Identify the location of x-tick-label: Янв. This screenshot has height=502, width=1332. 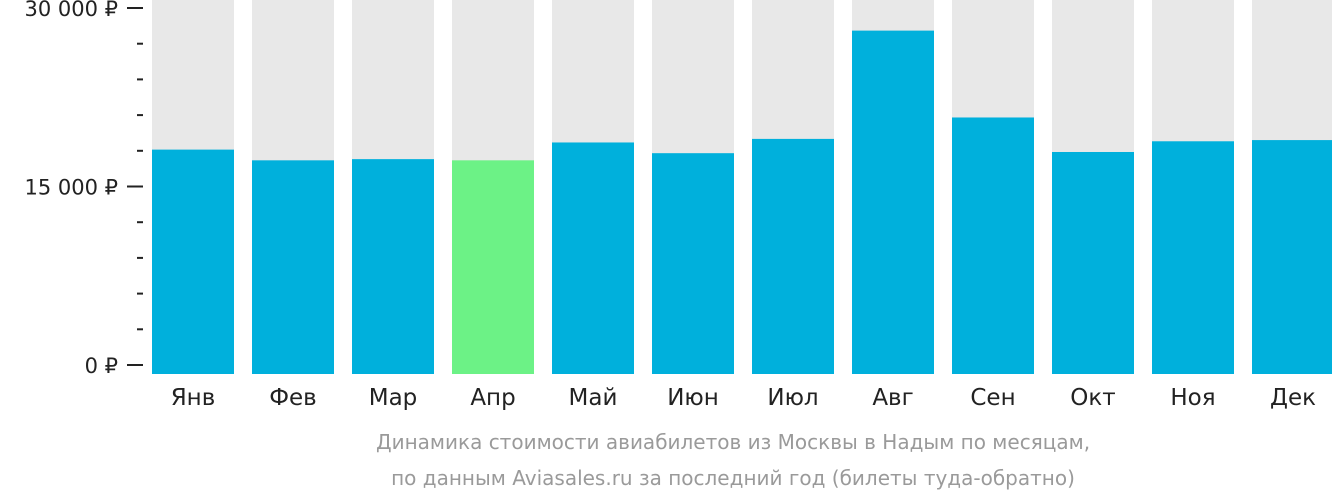
(193, 398).